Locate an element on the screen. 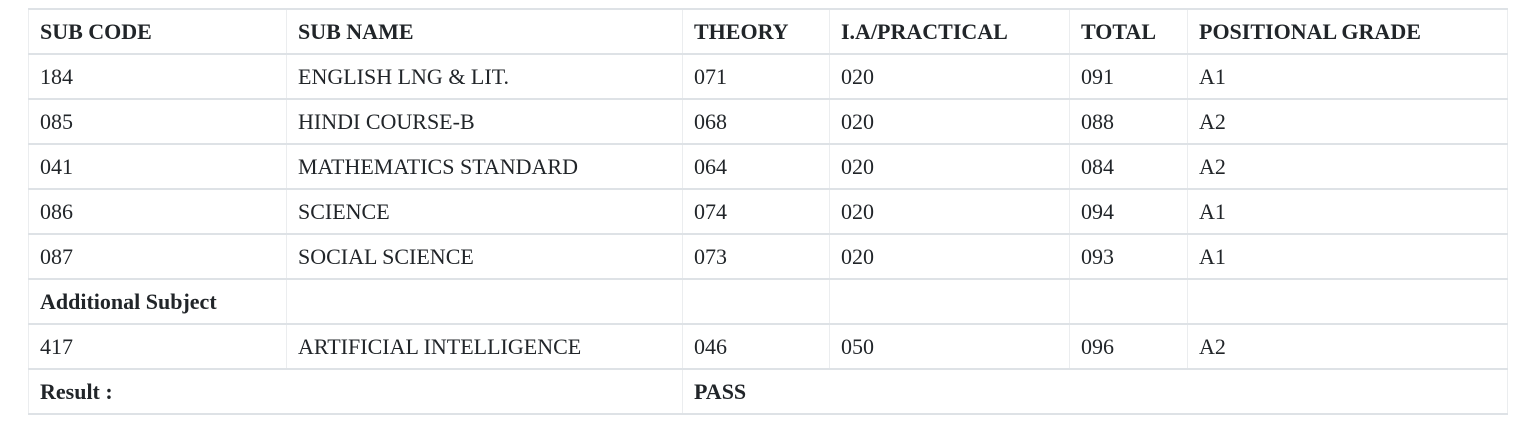 This screenshot has height=428, width=1522. cell-sub-name: SCIENCE is located at coordinates (484, 211).